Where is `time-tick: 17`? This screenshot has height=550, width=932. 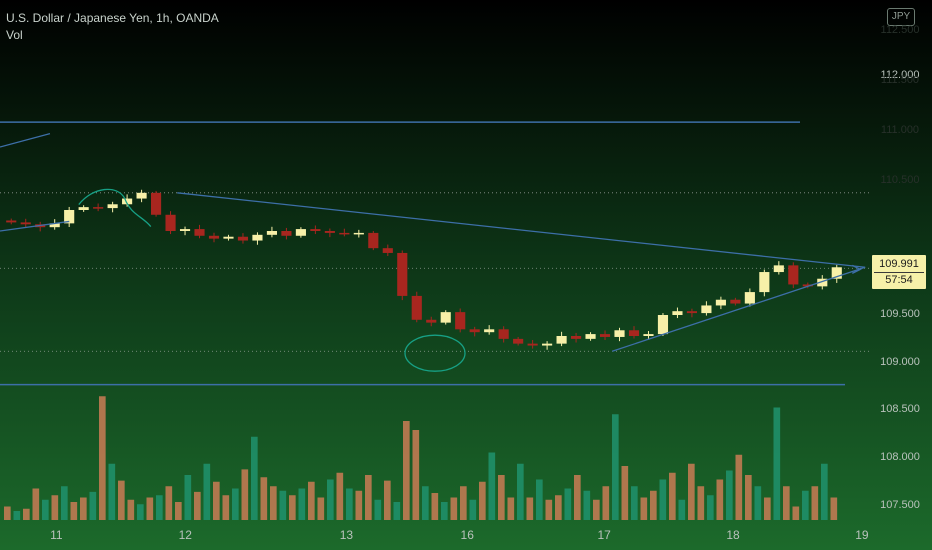 time-tick: 17 is located at coordinates (604, 535).